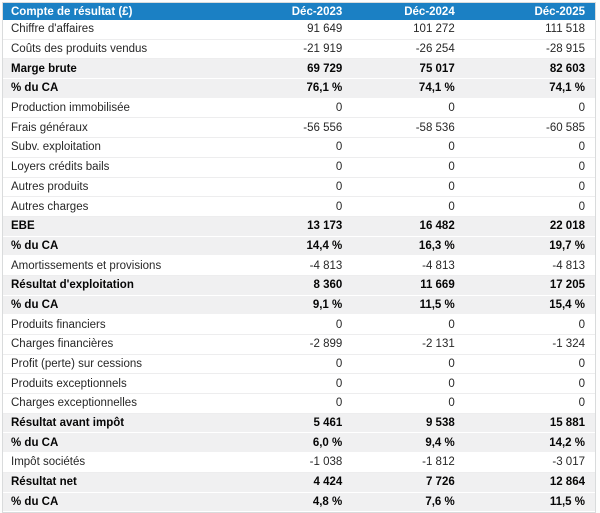 The image size is (600, 513). I want to click on row-label: Autres produits, so click(50, 186).